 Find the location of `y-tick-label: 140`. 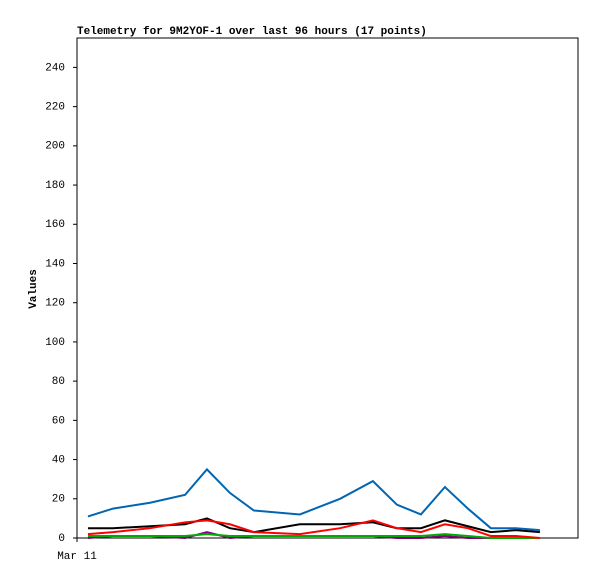

y-tick-label: 140 is located at coordinates (55, 264).